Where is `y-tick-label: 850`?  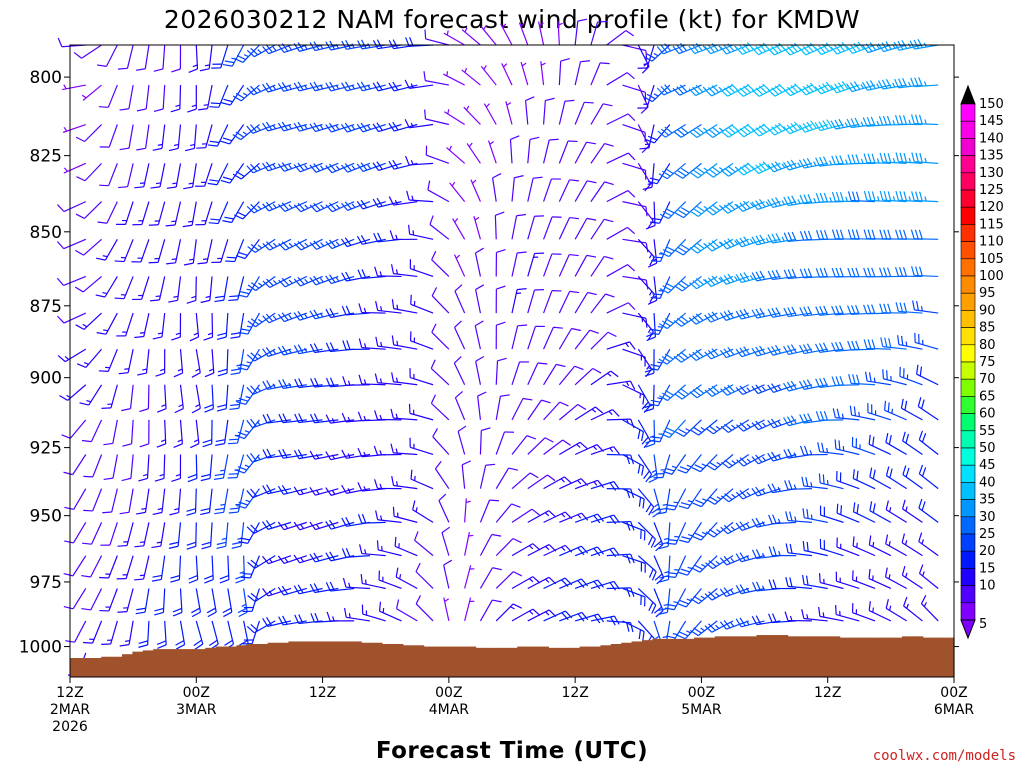
y-tick-label: 850 is located at coordinates (46, 233).